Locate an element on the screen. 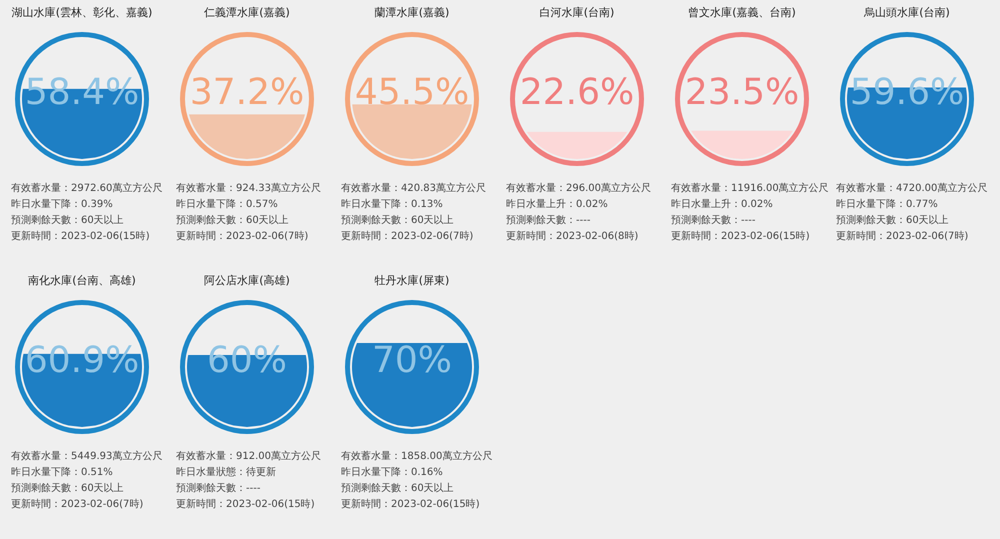 The height and width of the screenshot is (539, 1000). text: 有效蓄水量：912.00萬立方公尺 is located at coordinates (248, 456).